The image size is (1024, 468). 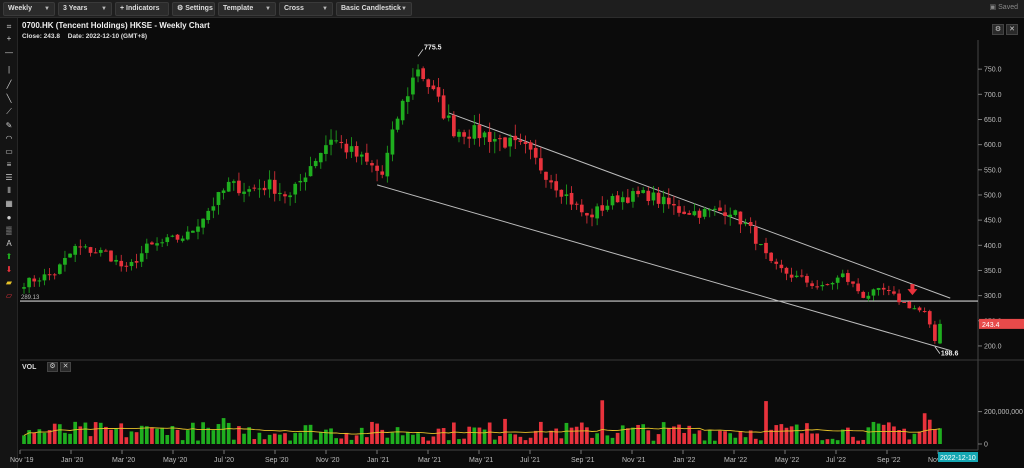 What do you see at coordinates (9, 151) in the screenshot?
I see `rectangle-icon: ▭` at bounding box center [9, 151].